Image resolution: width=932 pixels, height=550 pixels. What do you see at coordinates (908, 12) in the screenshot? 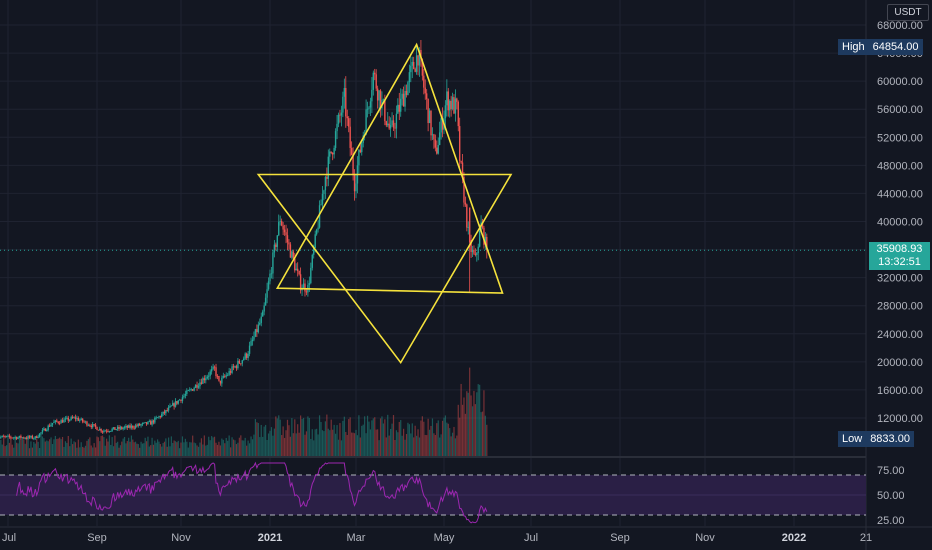
I see `currency-label: USDT` at bounding box center [908, 12].